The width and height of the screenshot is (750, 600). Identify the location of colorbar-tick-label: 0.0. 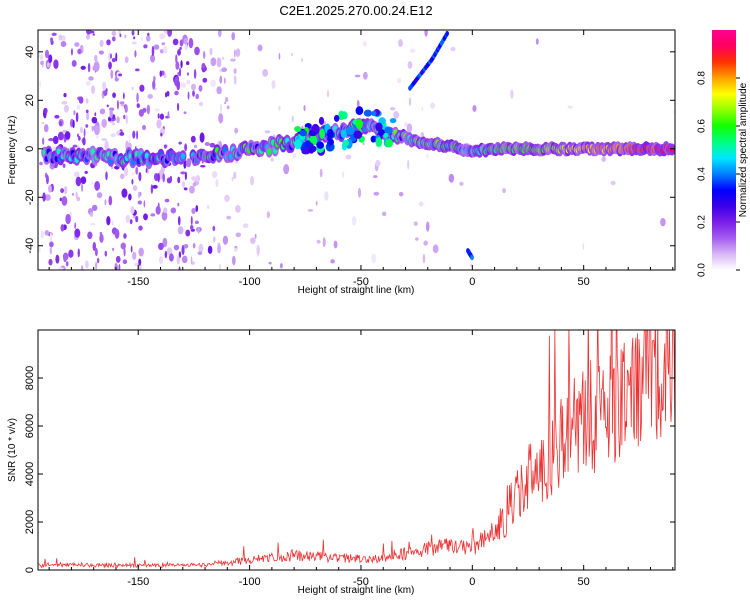
(702, 270).